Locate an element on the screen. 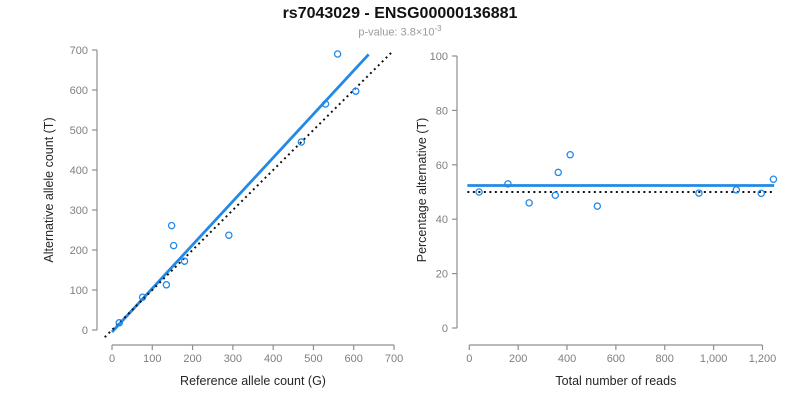 The width and height of the screenshot is (800, 400). y-tick-label: 600 is located at coordinates (79, 91).